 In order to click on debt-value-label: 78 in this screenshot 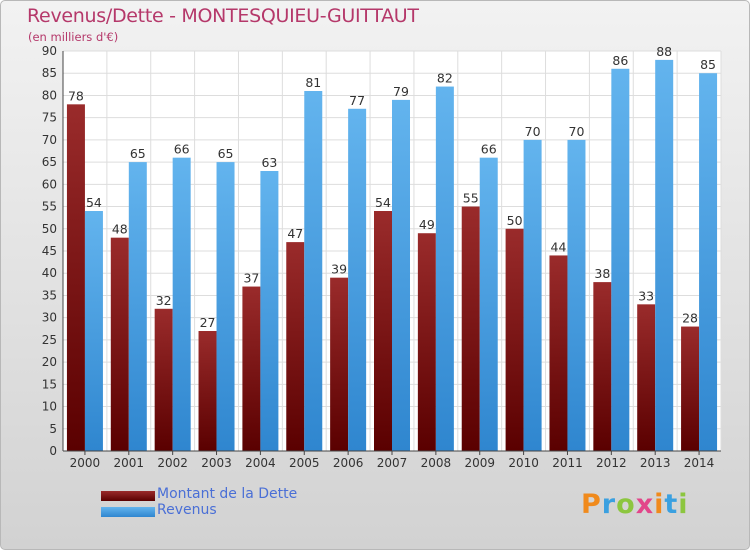, I will do `click(76, 95)`.